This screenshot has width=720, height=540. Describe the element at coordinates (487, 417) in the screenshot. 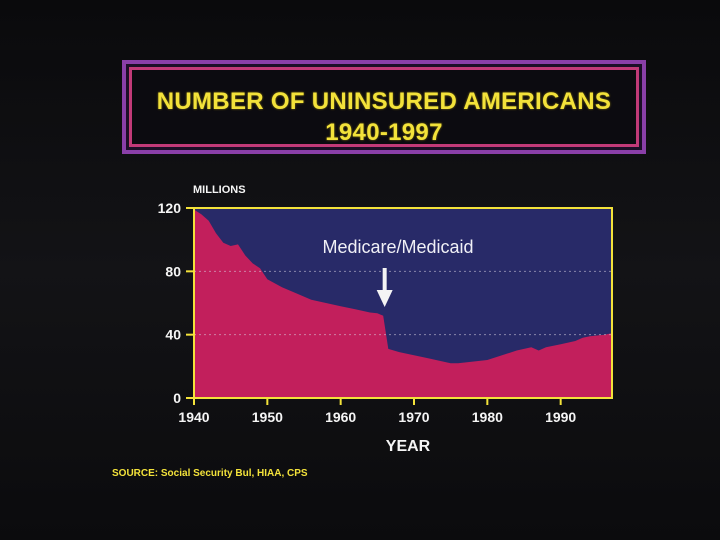

I see `x-tick-label: 1980` at that location.